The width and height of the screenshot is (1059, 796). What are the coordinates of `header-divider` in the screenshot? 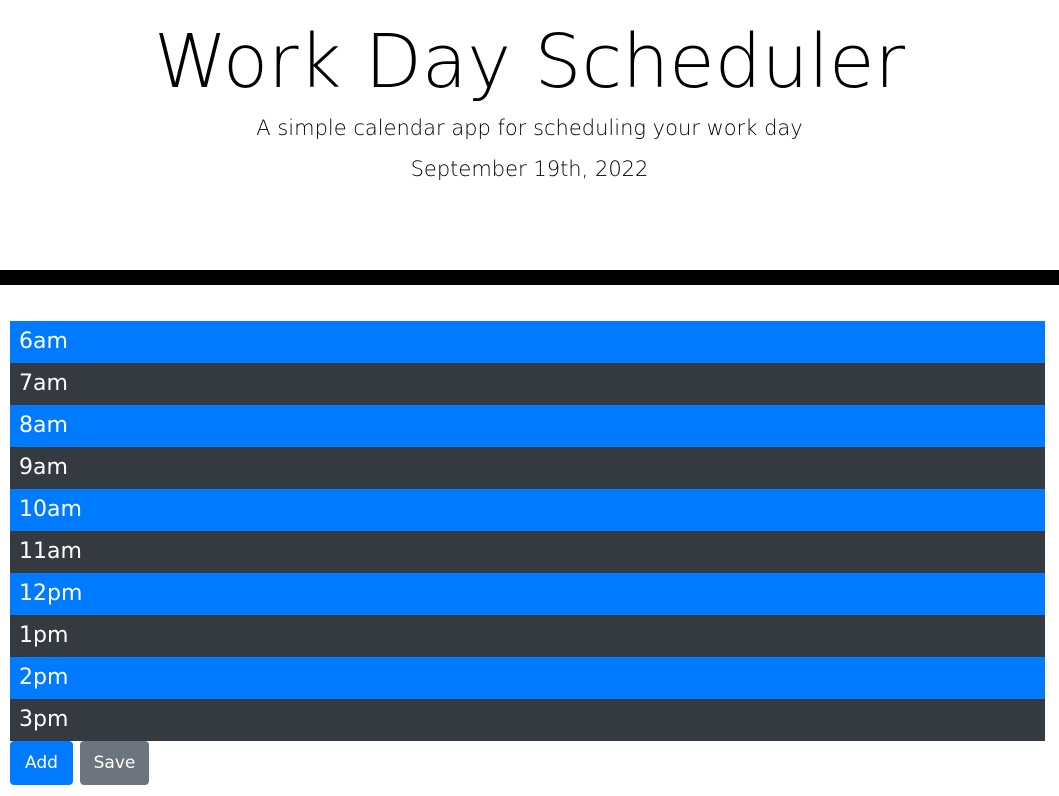 It's located at (529, 277).